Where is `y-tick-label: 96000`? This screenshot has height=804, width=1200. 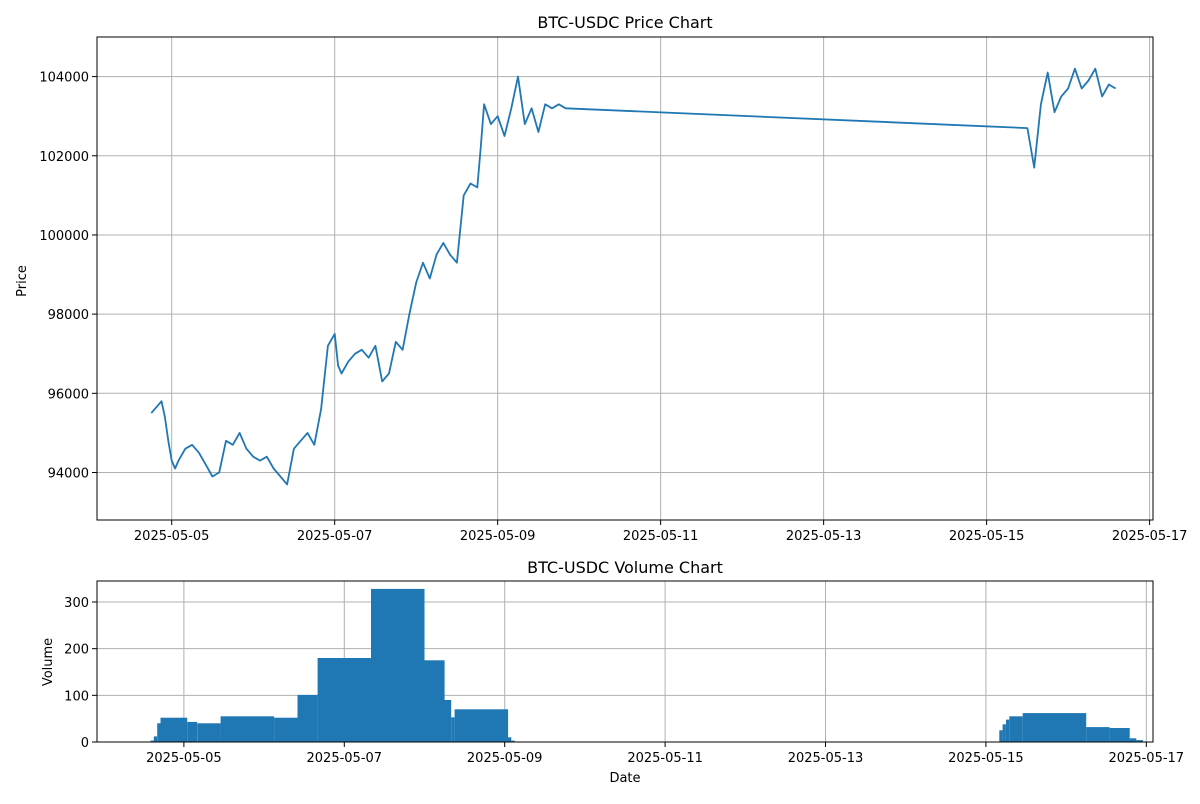 y-tick-label: 96000 is located at coordinates (68, 394).